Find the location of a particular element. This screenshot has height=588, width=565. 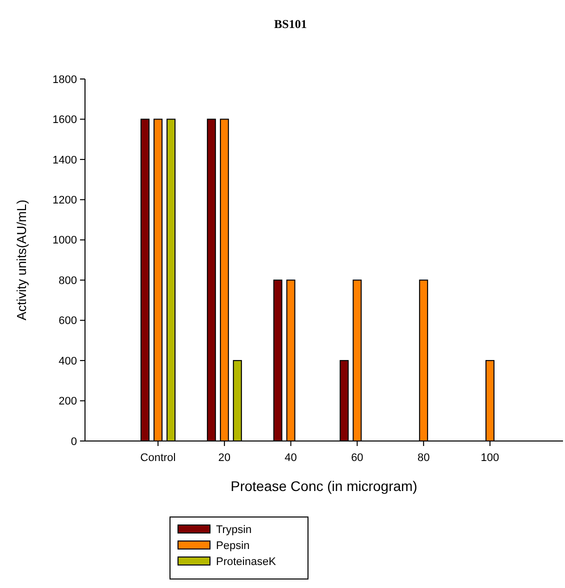

y-tick-label: 1200 is located at coordinates (64, 200).